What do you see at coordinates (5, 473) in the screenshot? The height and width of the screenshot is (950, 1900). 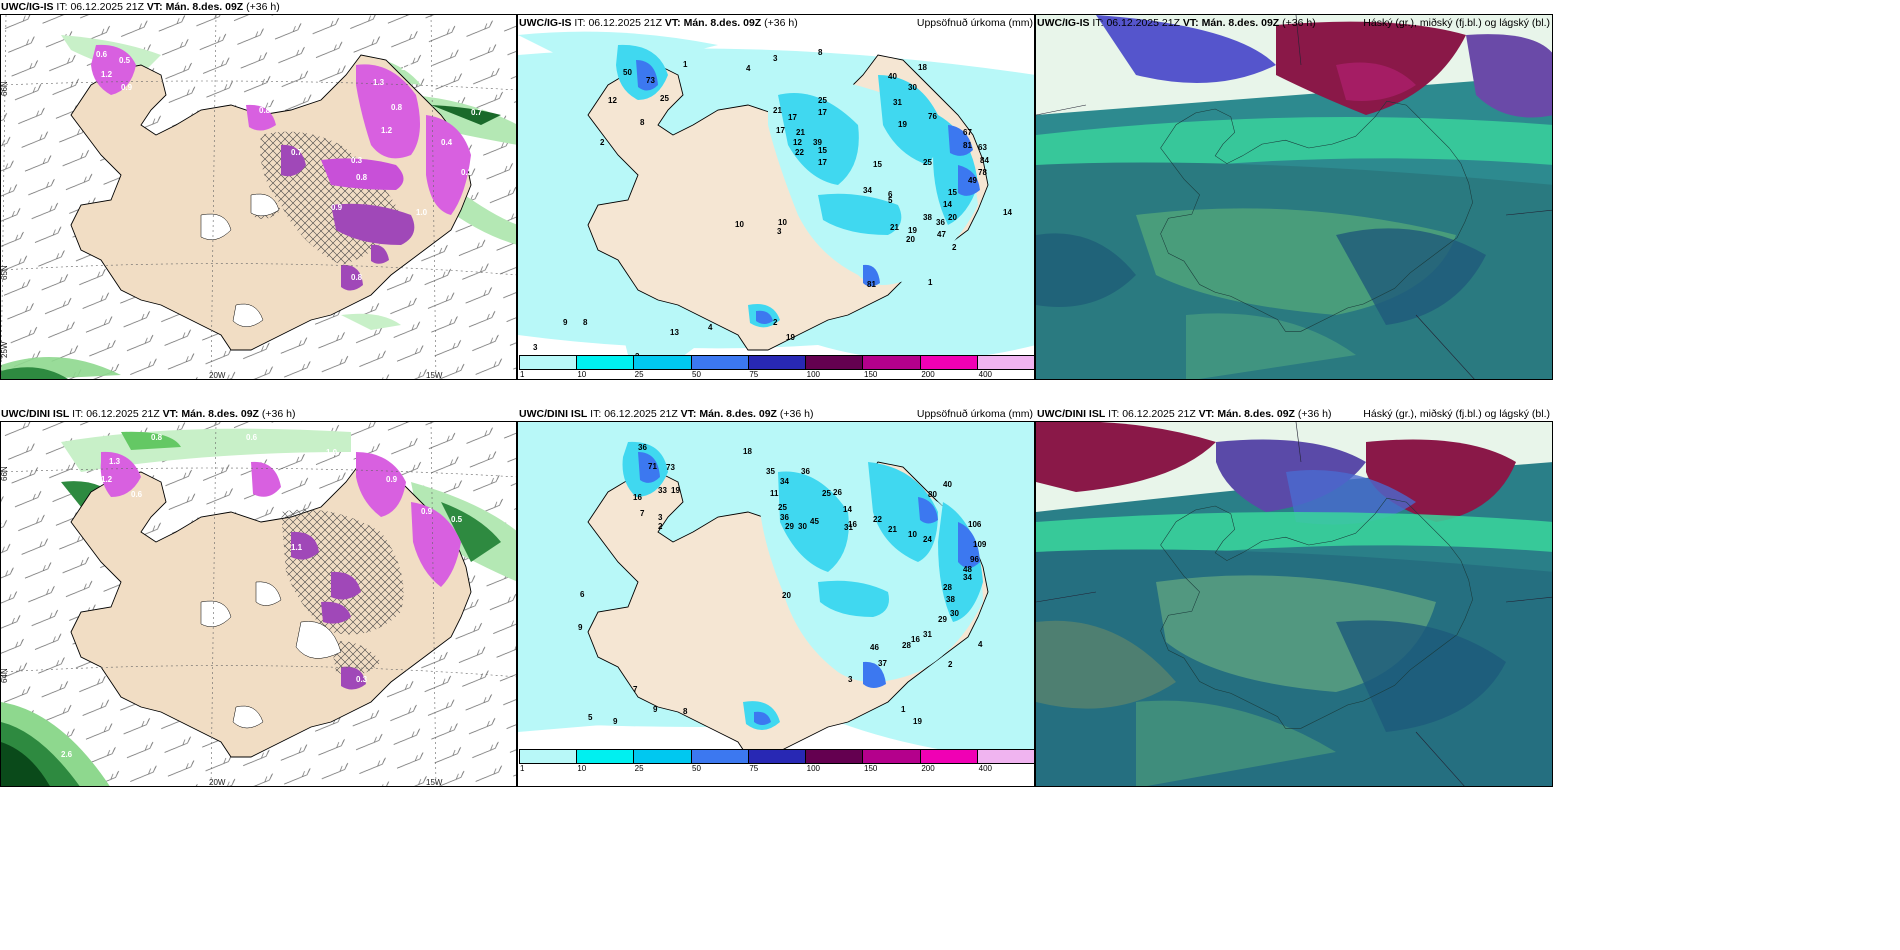 I see `lat-label-66: 66N` at bounding box center [5, 473].